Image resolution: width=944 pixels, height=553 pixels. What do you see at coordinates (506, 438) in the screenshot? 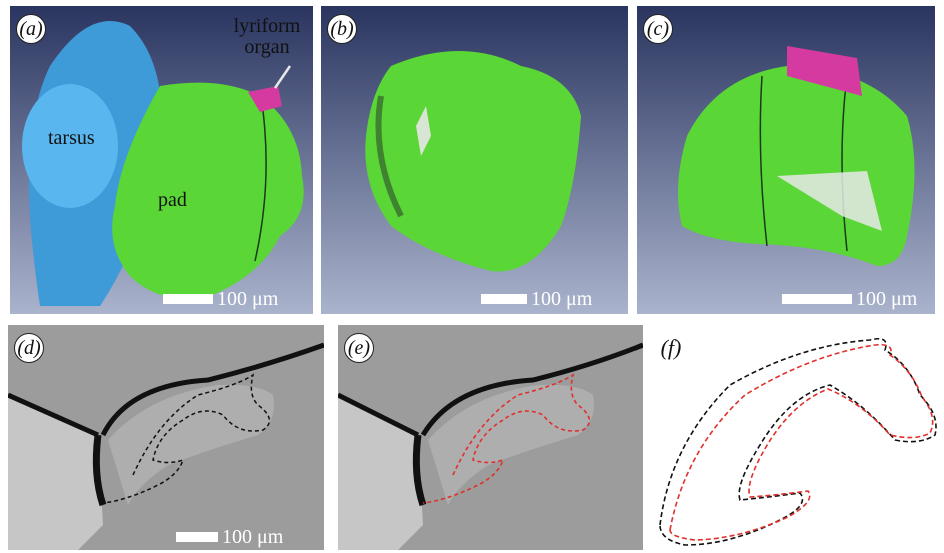
I see `outline-red-e` at bounding box center [506, 438].